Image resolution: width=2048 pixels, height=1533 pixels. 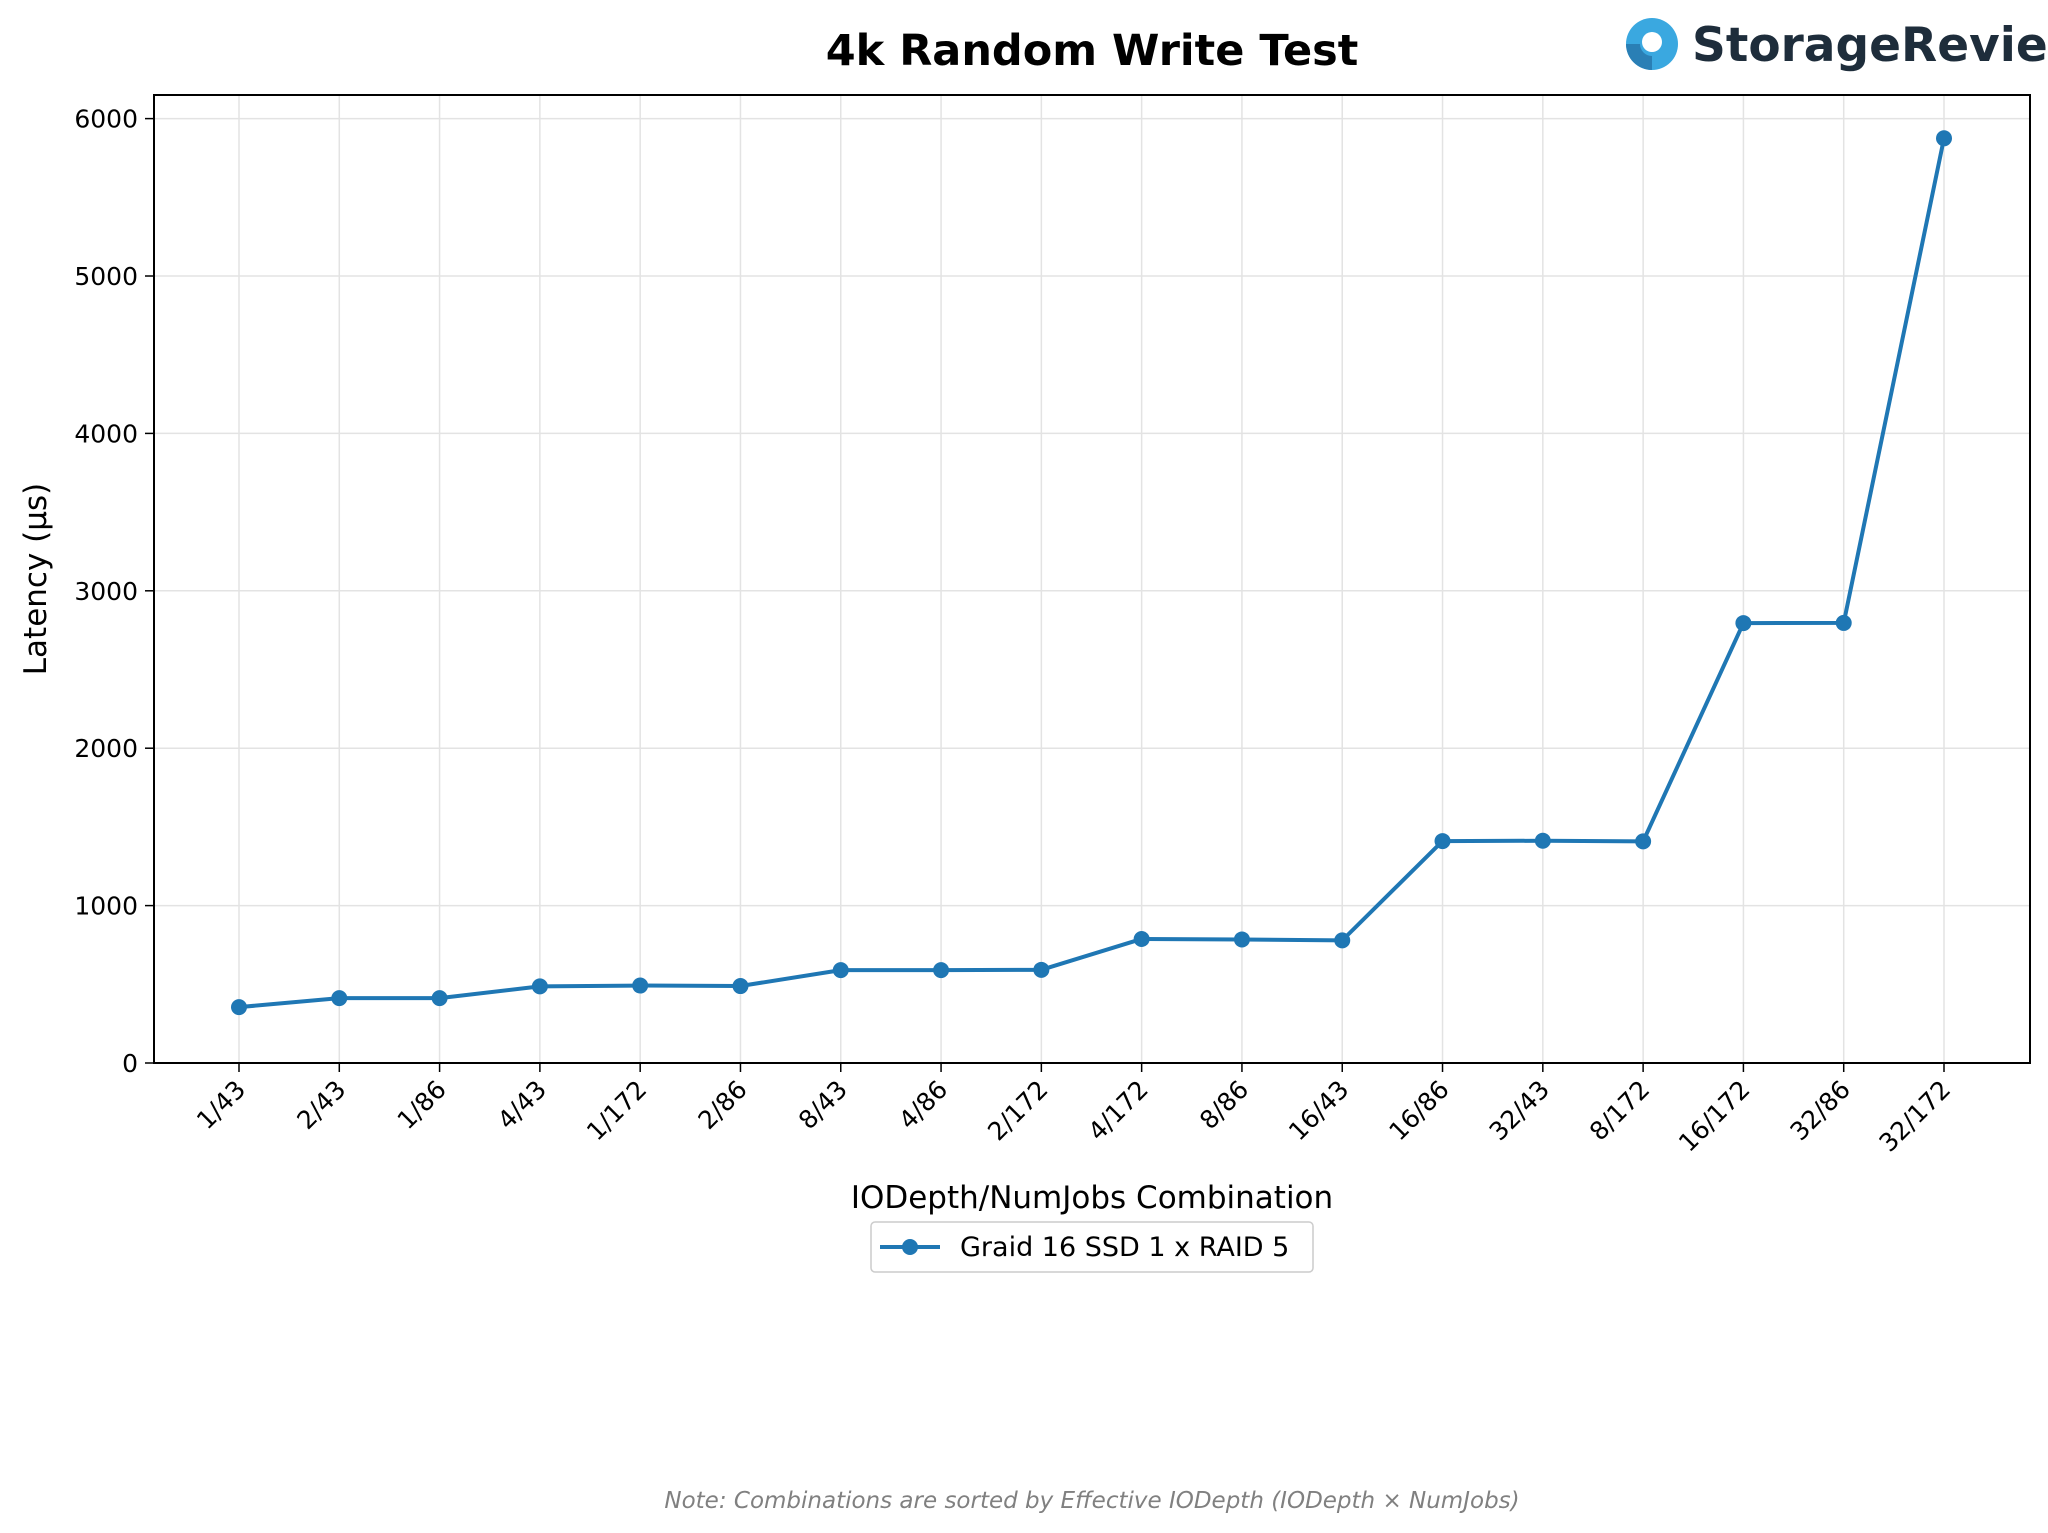 What do you see at coordinates (616, 1110) in the screenshot?
I see `x-tick-label: 1/172` at bounding box center [616, 1110].